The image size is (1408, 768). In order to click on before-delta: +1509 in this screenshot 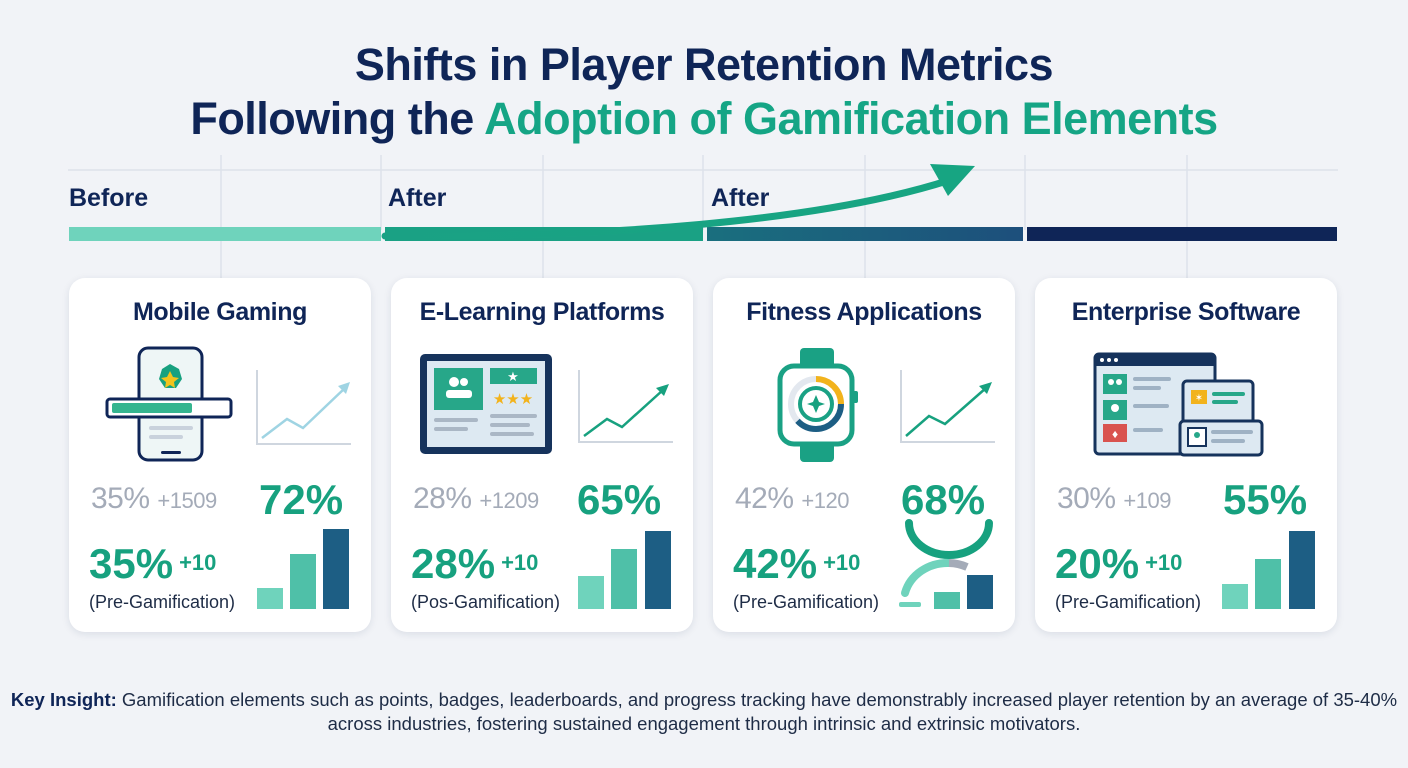, I will do `click(187, 500)`.